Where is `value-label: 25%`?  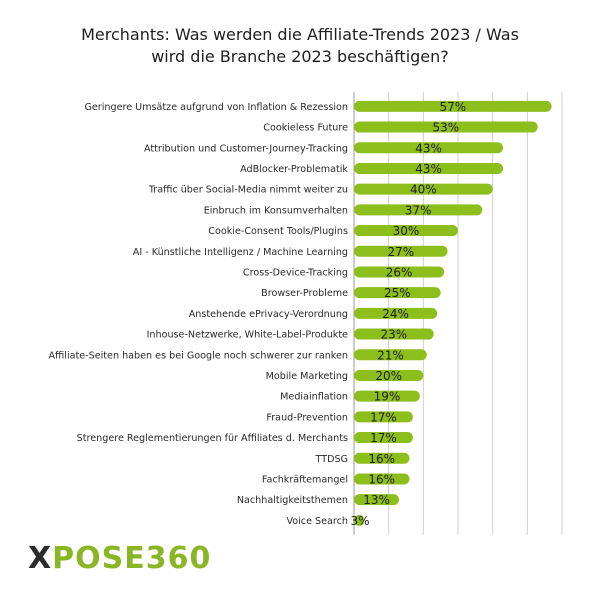 value-label: 25% is located at coordinates (397, 293).